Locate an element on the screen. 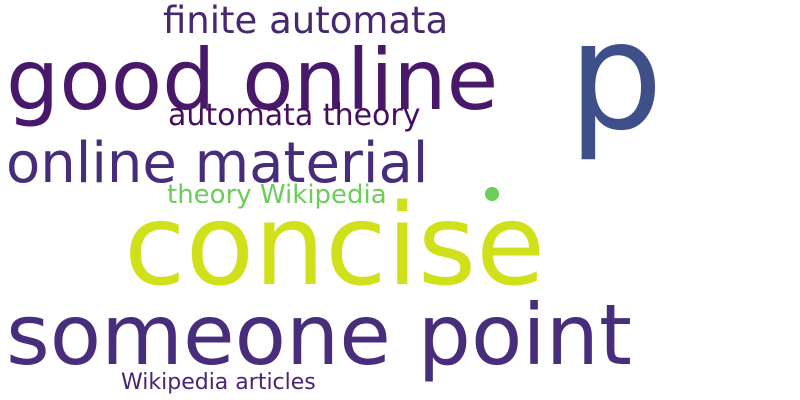  word-theory-wikipedia: theory Wikipedia is located at coordinates (277, 195).